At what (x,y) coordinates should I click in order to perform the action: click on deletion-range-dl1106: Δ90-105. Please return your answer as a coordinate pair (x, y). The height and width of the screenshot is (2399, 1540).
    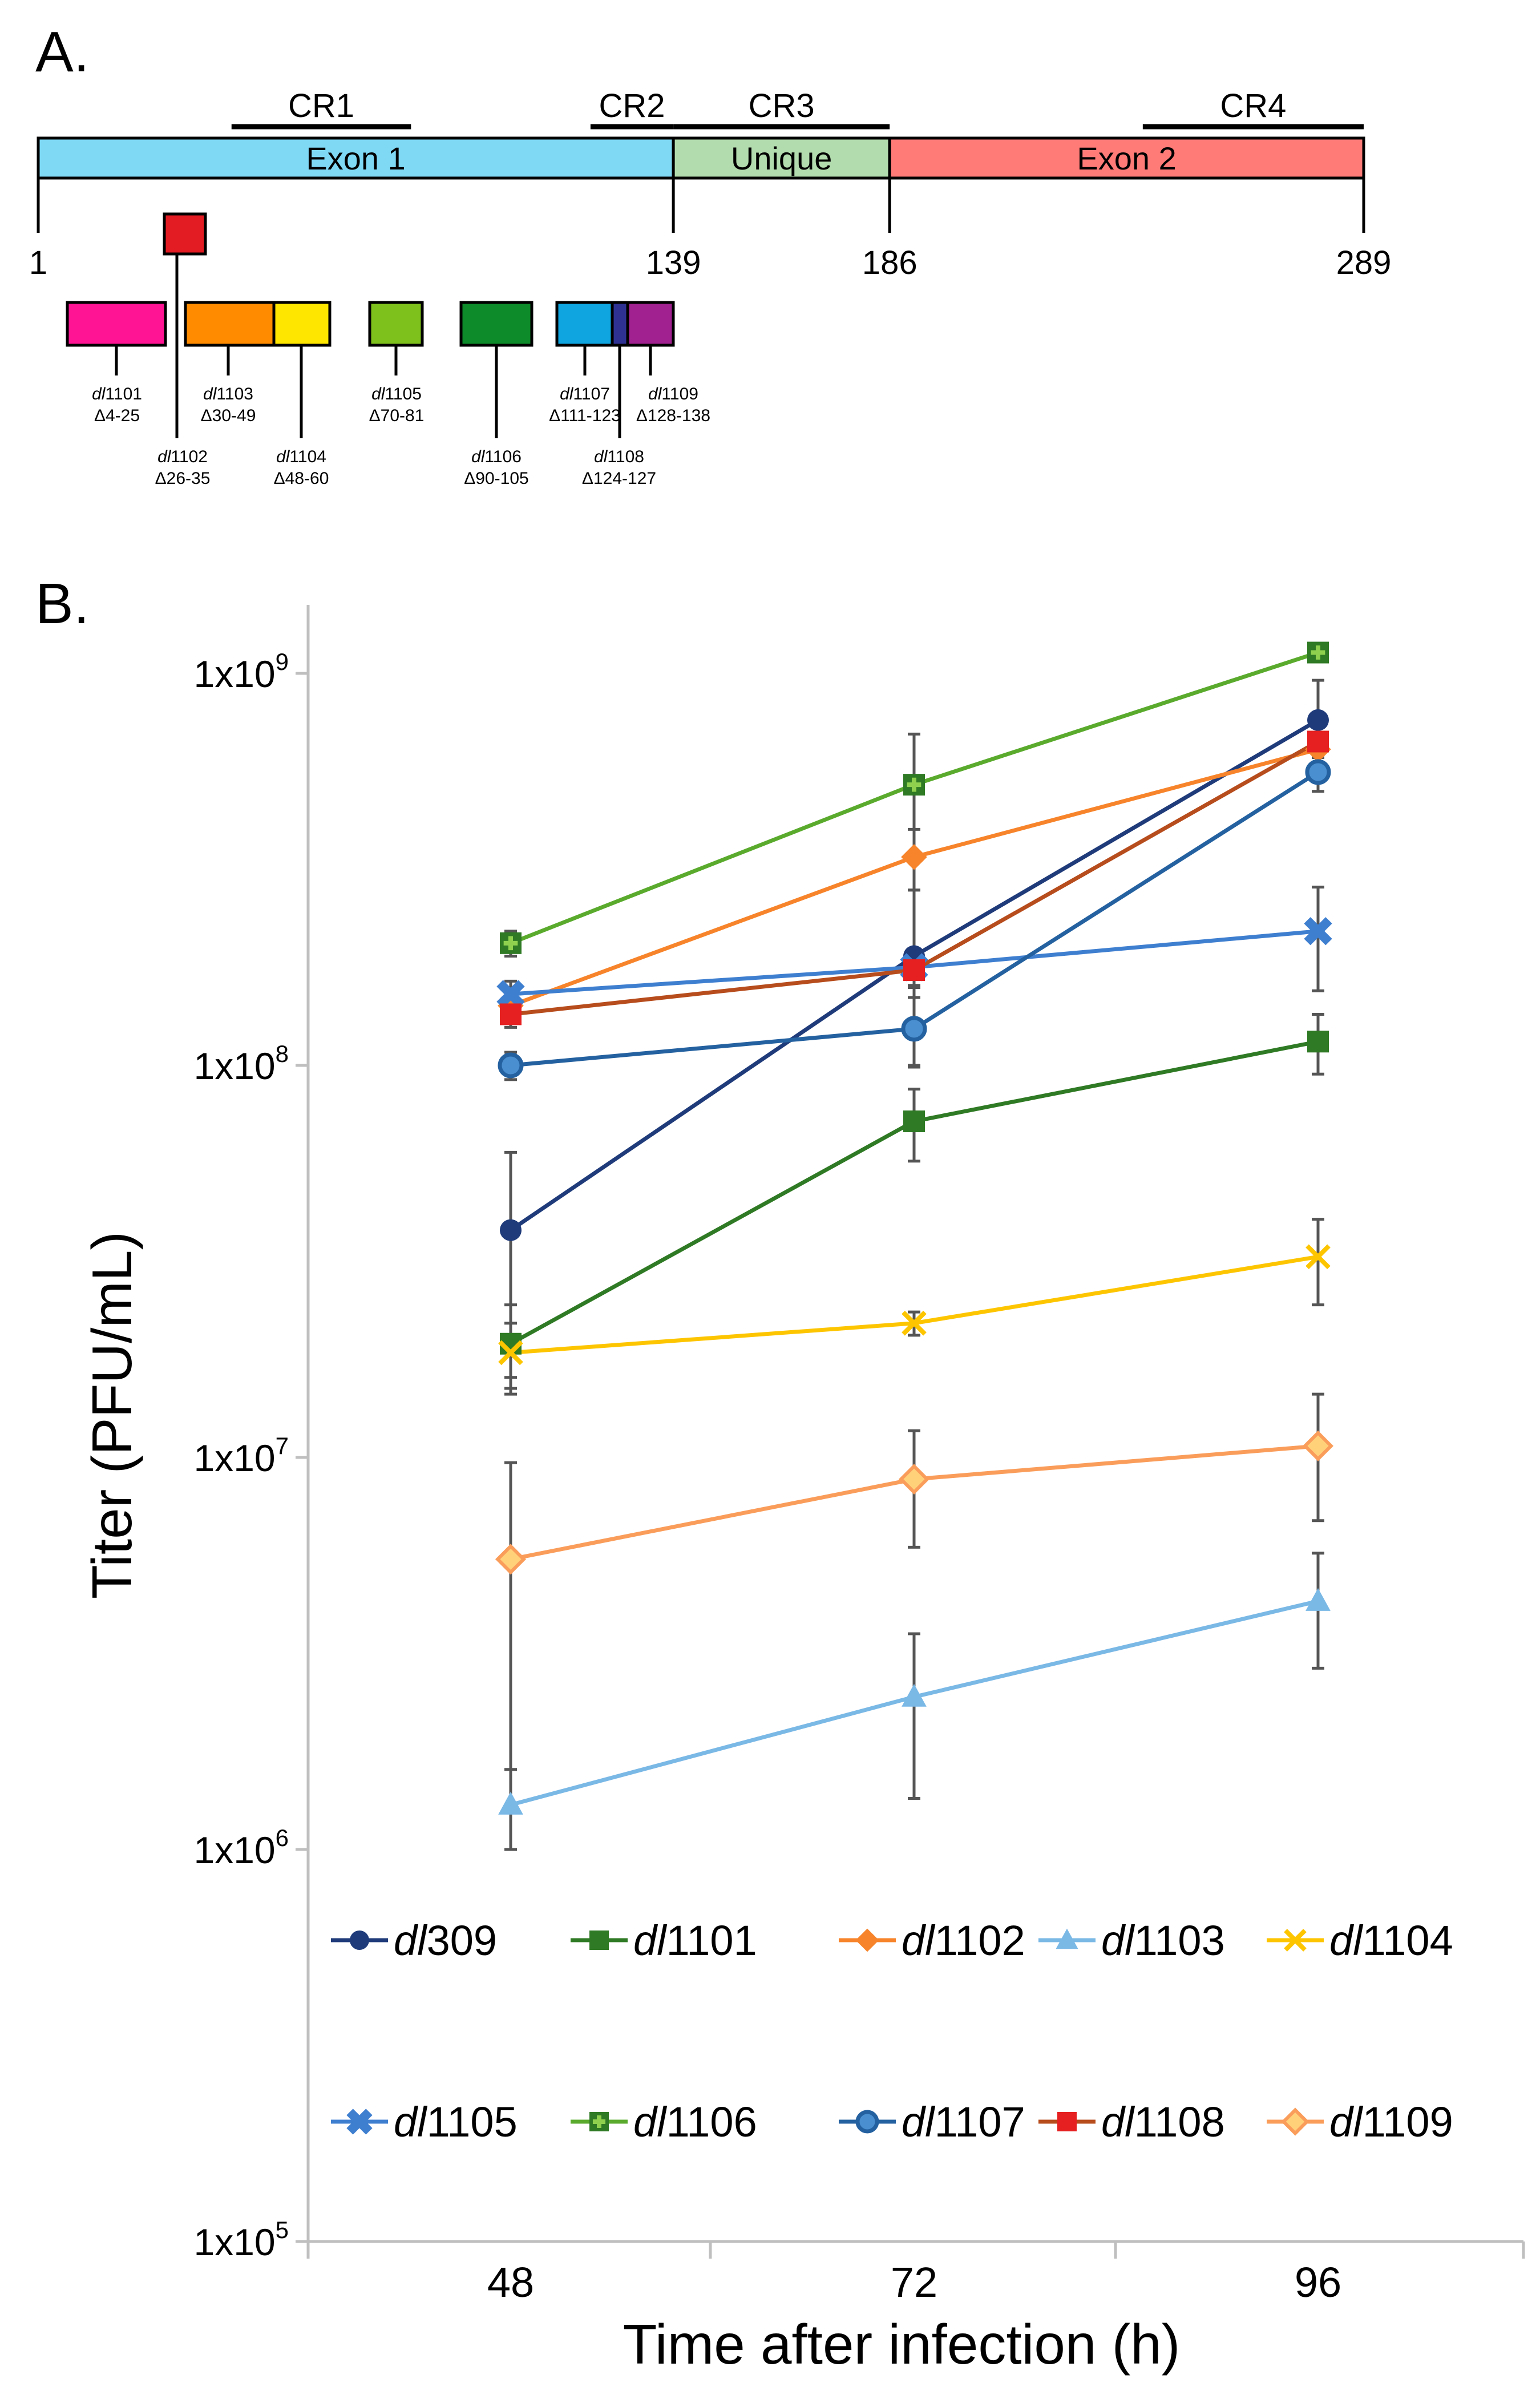
    Looking at the image, I should click on (496, 478).